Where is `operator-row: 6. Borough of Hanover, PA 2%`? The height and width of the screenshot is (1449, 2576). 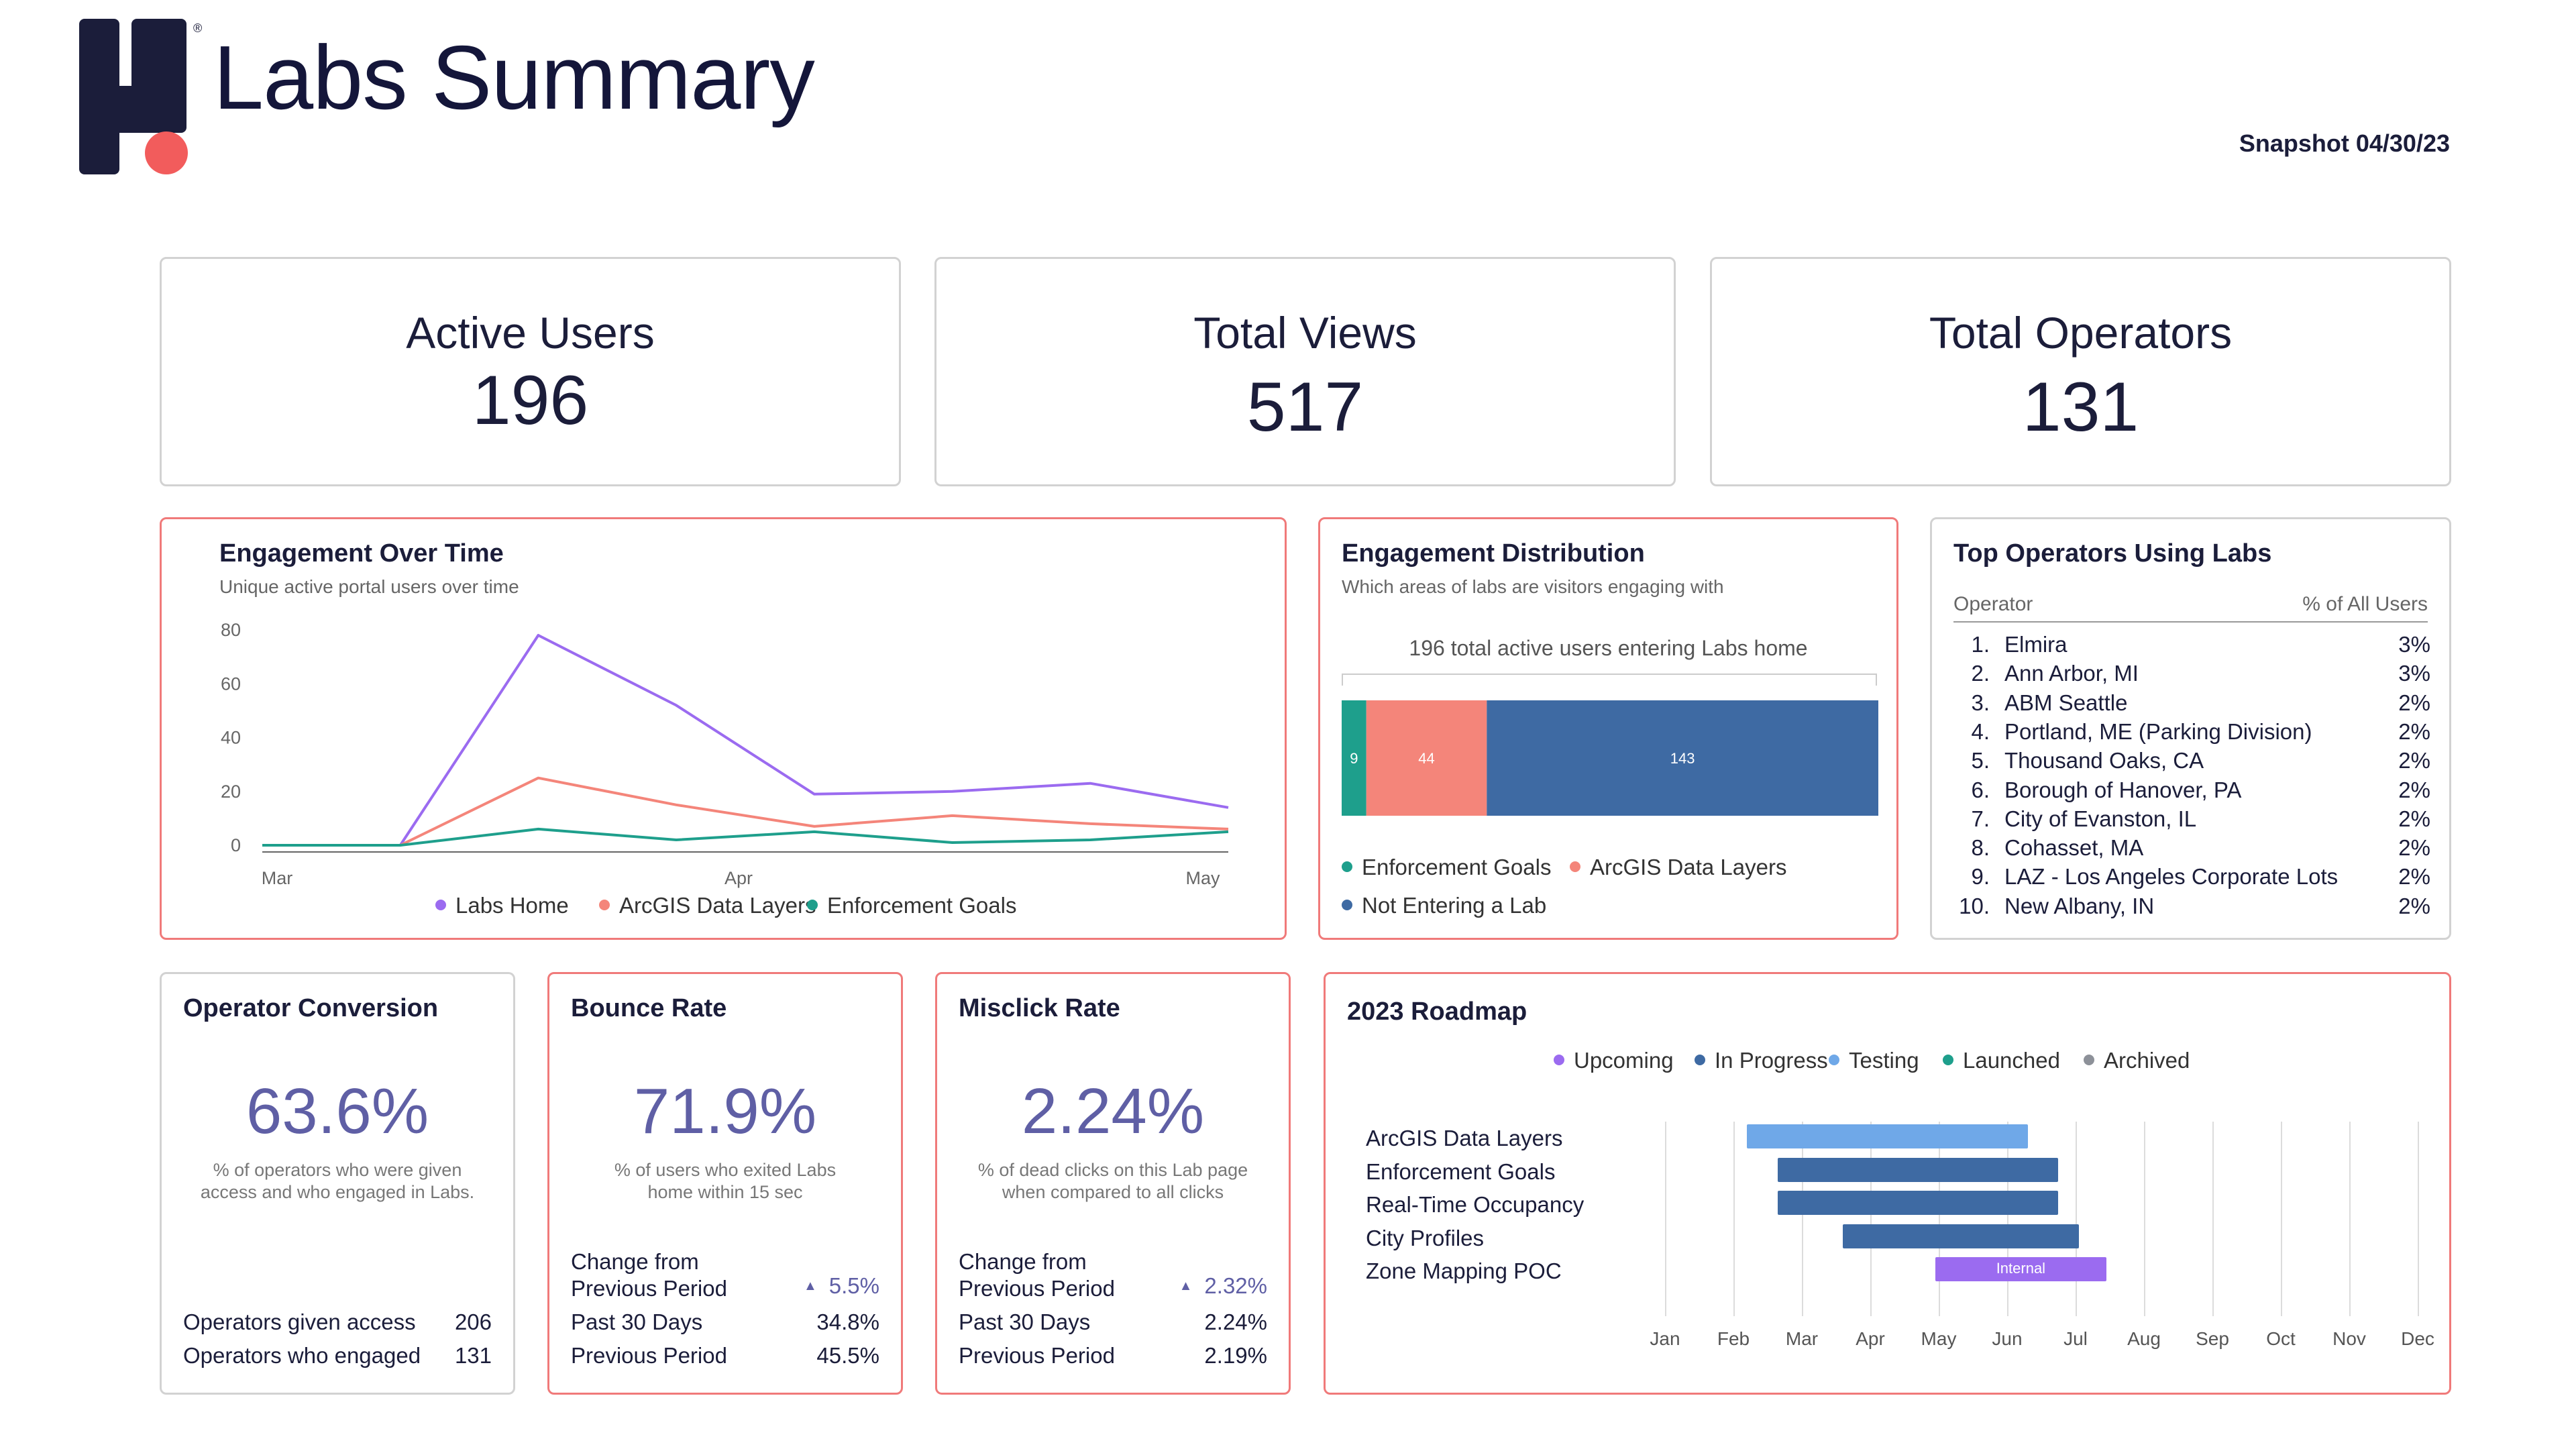 operator-row: 6. Borough of Hanover, PA 2% is located at coordinates (2190, 791).